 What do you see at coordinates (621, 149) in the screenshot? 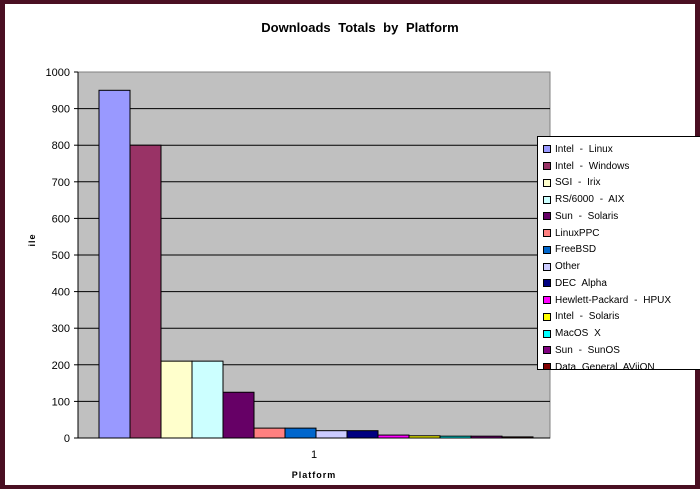
I see `legend-item: Intel - Linux` at bounding box center [621, 149].